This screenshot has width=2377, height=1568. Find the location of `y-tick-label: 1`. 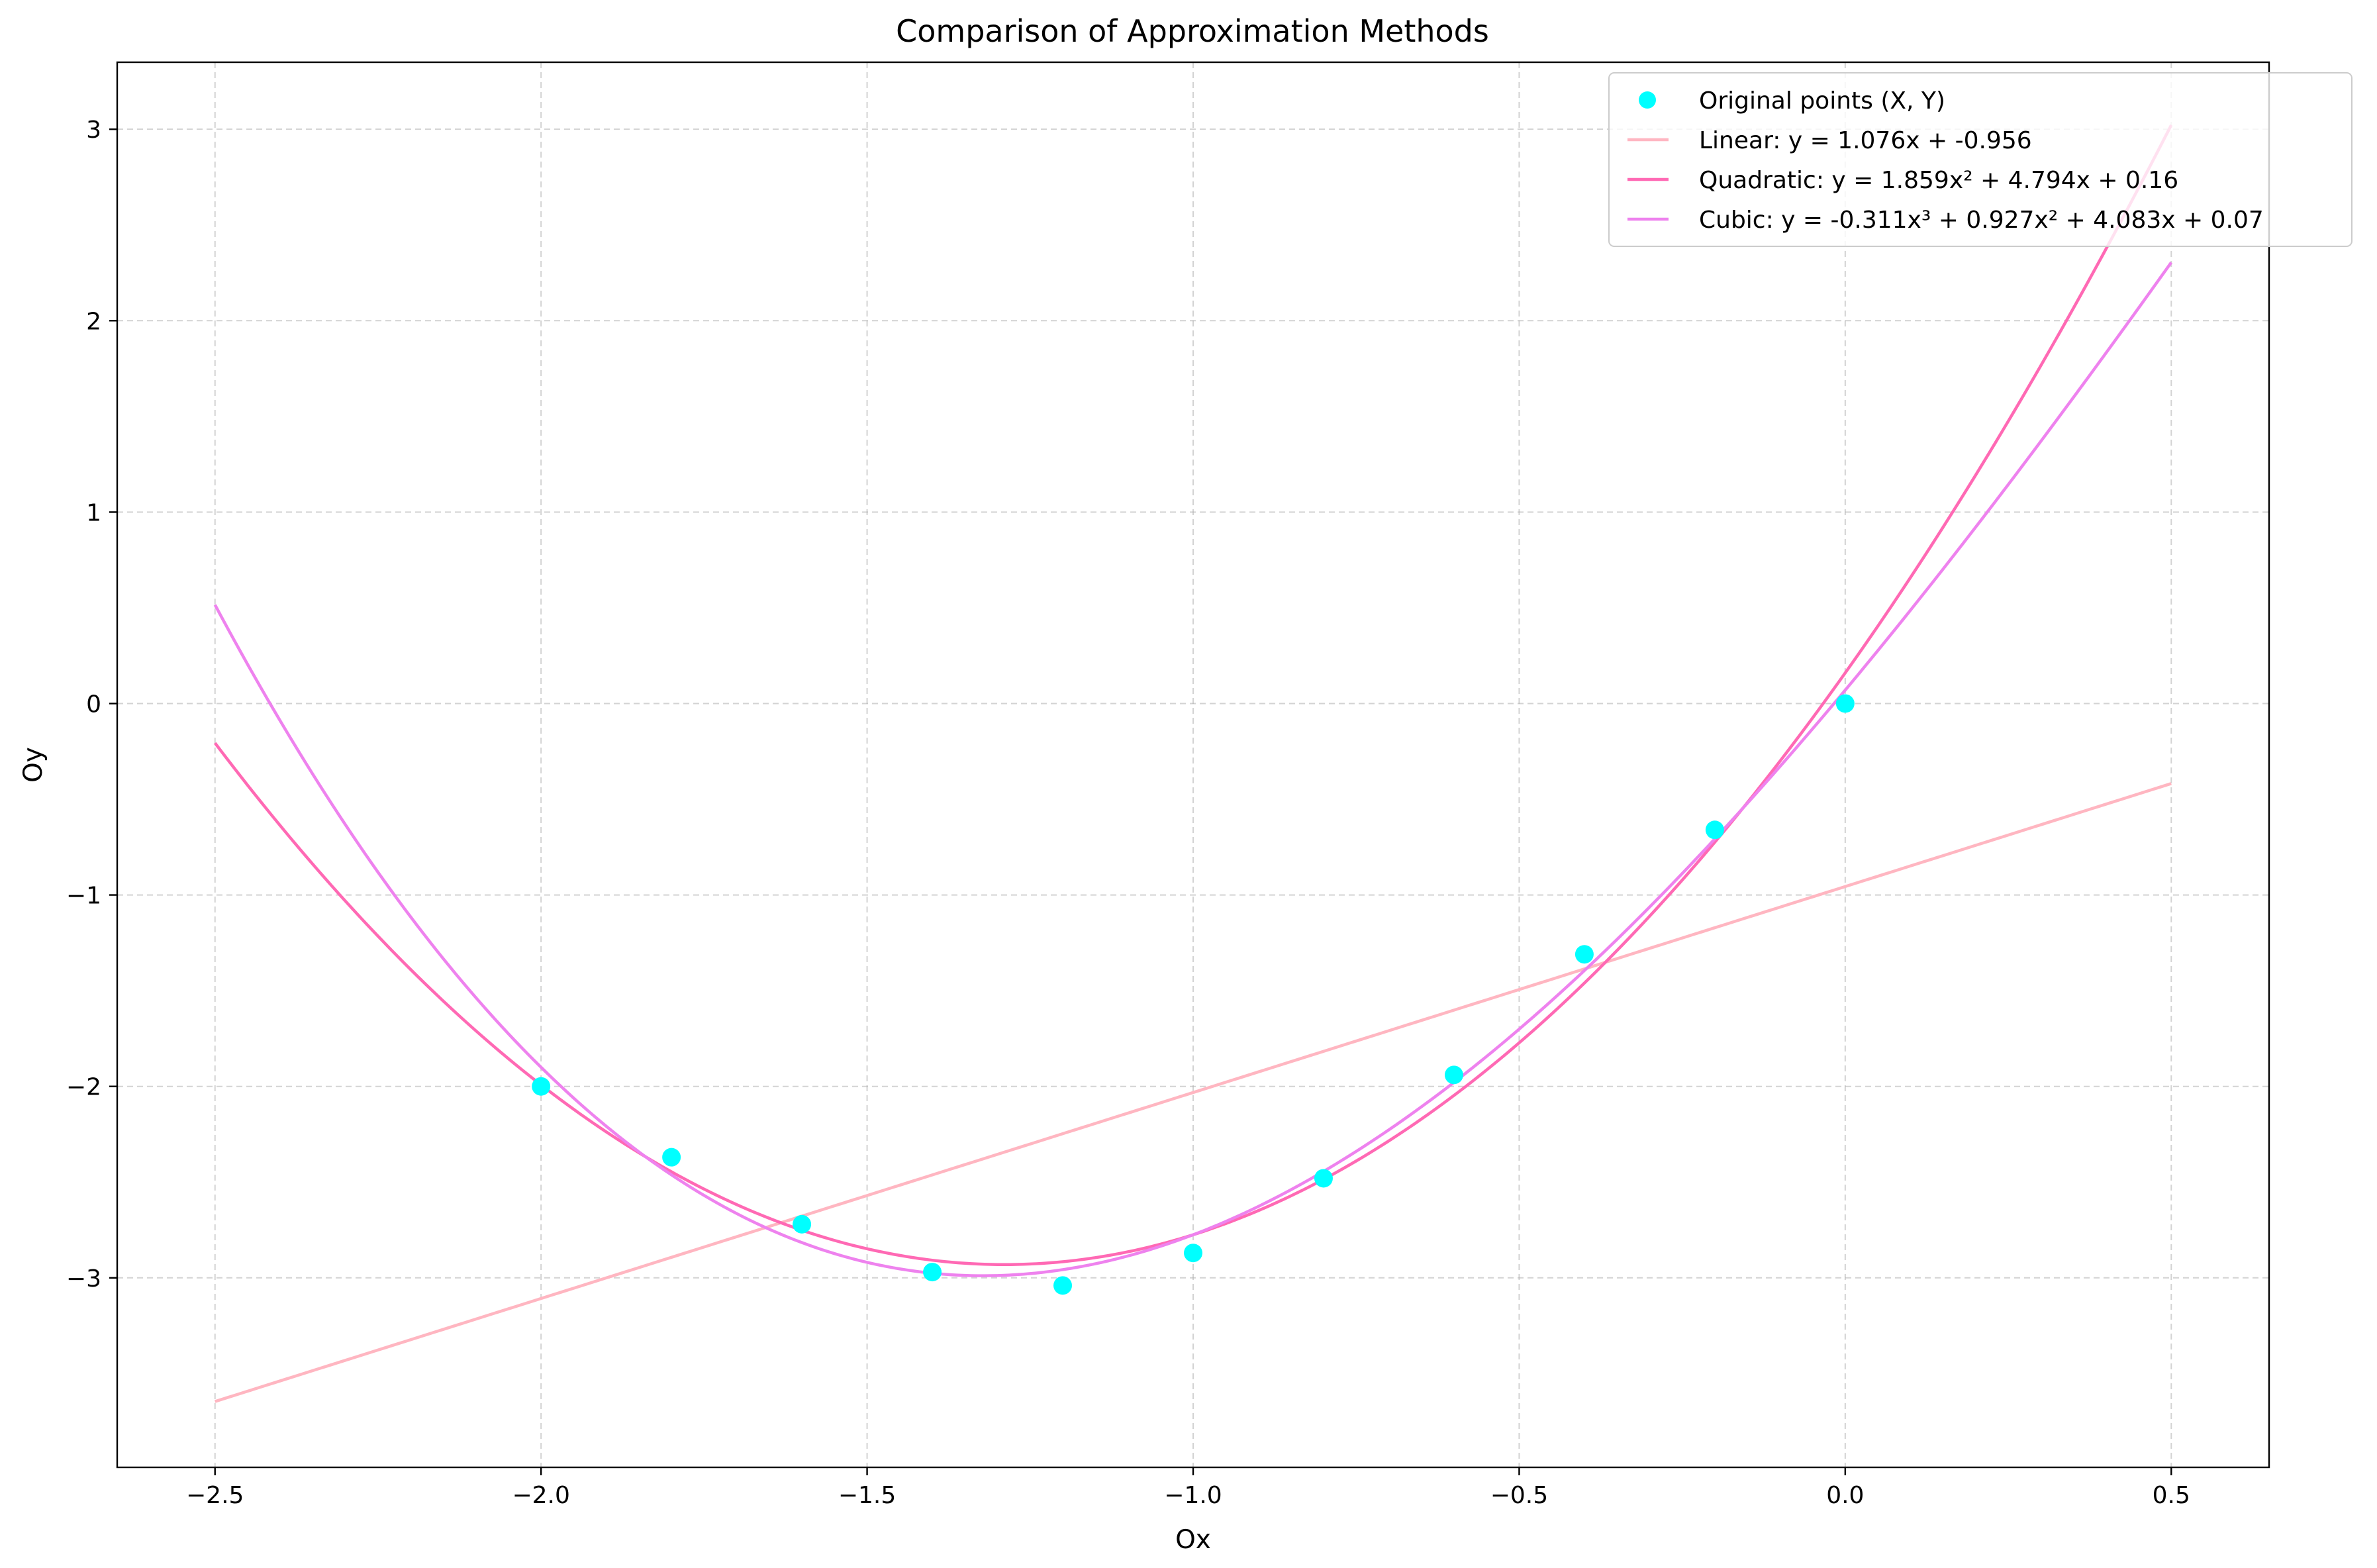

y-tick-label: 1 is located at coordinates (94, 512).